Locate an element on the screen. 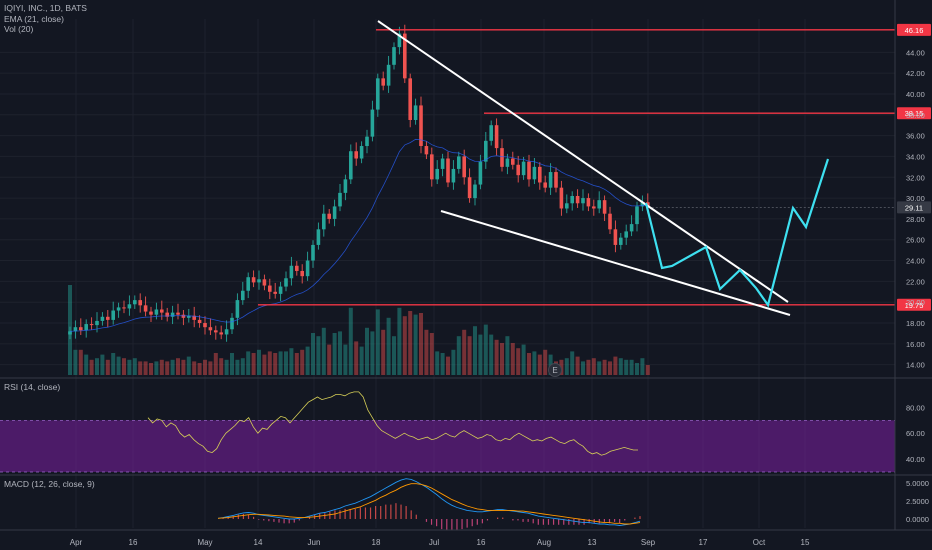 The image size is (932, 550). time-tick-label: Jun is located at coordinates (314, 542).